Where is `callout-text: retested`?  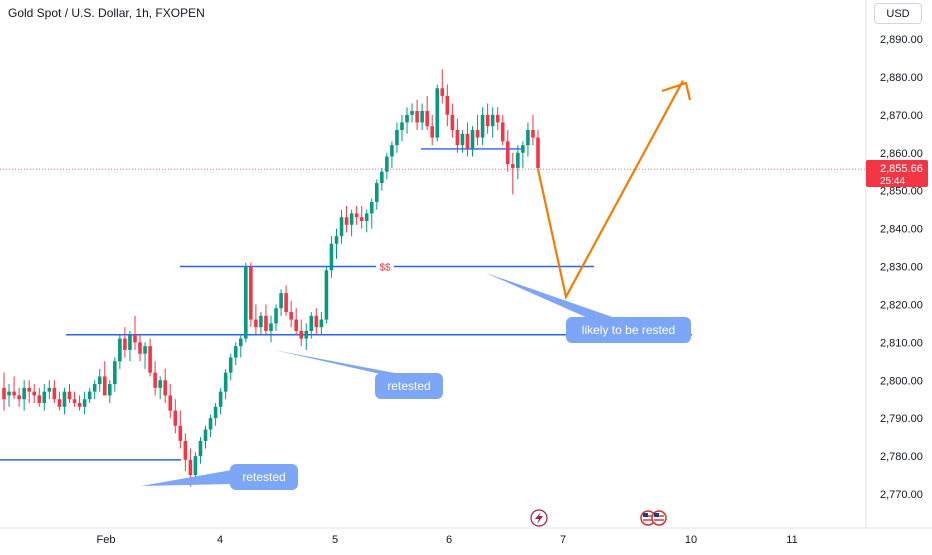 callout-text: retested is located at coordinates (408, 386).